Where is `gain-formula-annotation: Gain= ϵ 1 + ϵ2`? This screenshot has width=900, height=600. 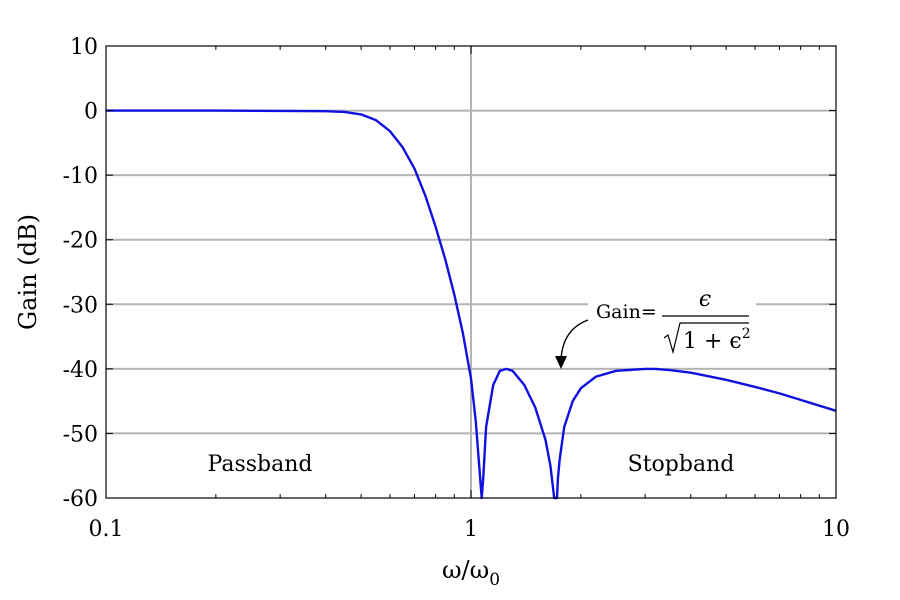
gain-formula-annotation: Gain= ϵ 1 + ϵ2 is located at coordinates (655, 328).